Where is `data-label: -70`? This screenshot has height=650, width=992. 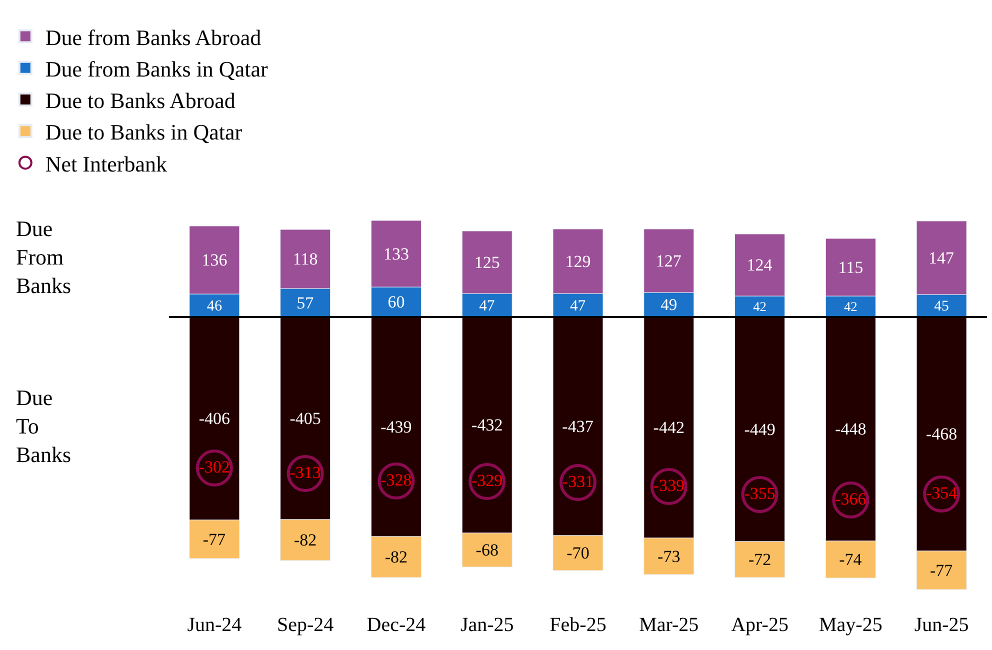 data-label: -70 is located at coordinates (578, 553).